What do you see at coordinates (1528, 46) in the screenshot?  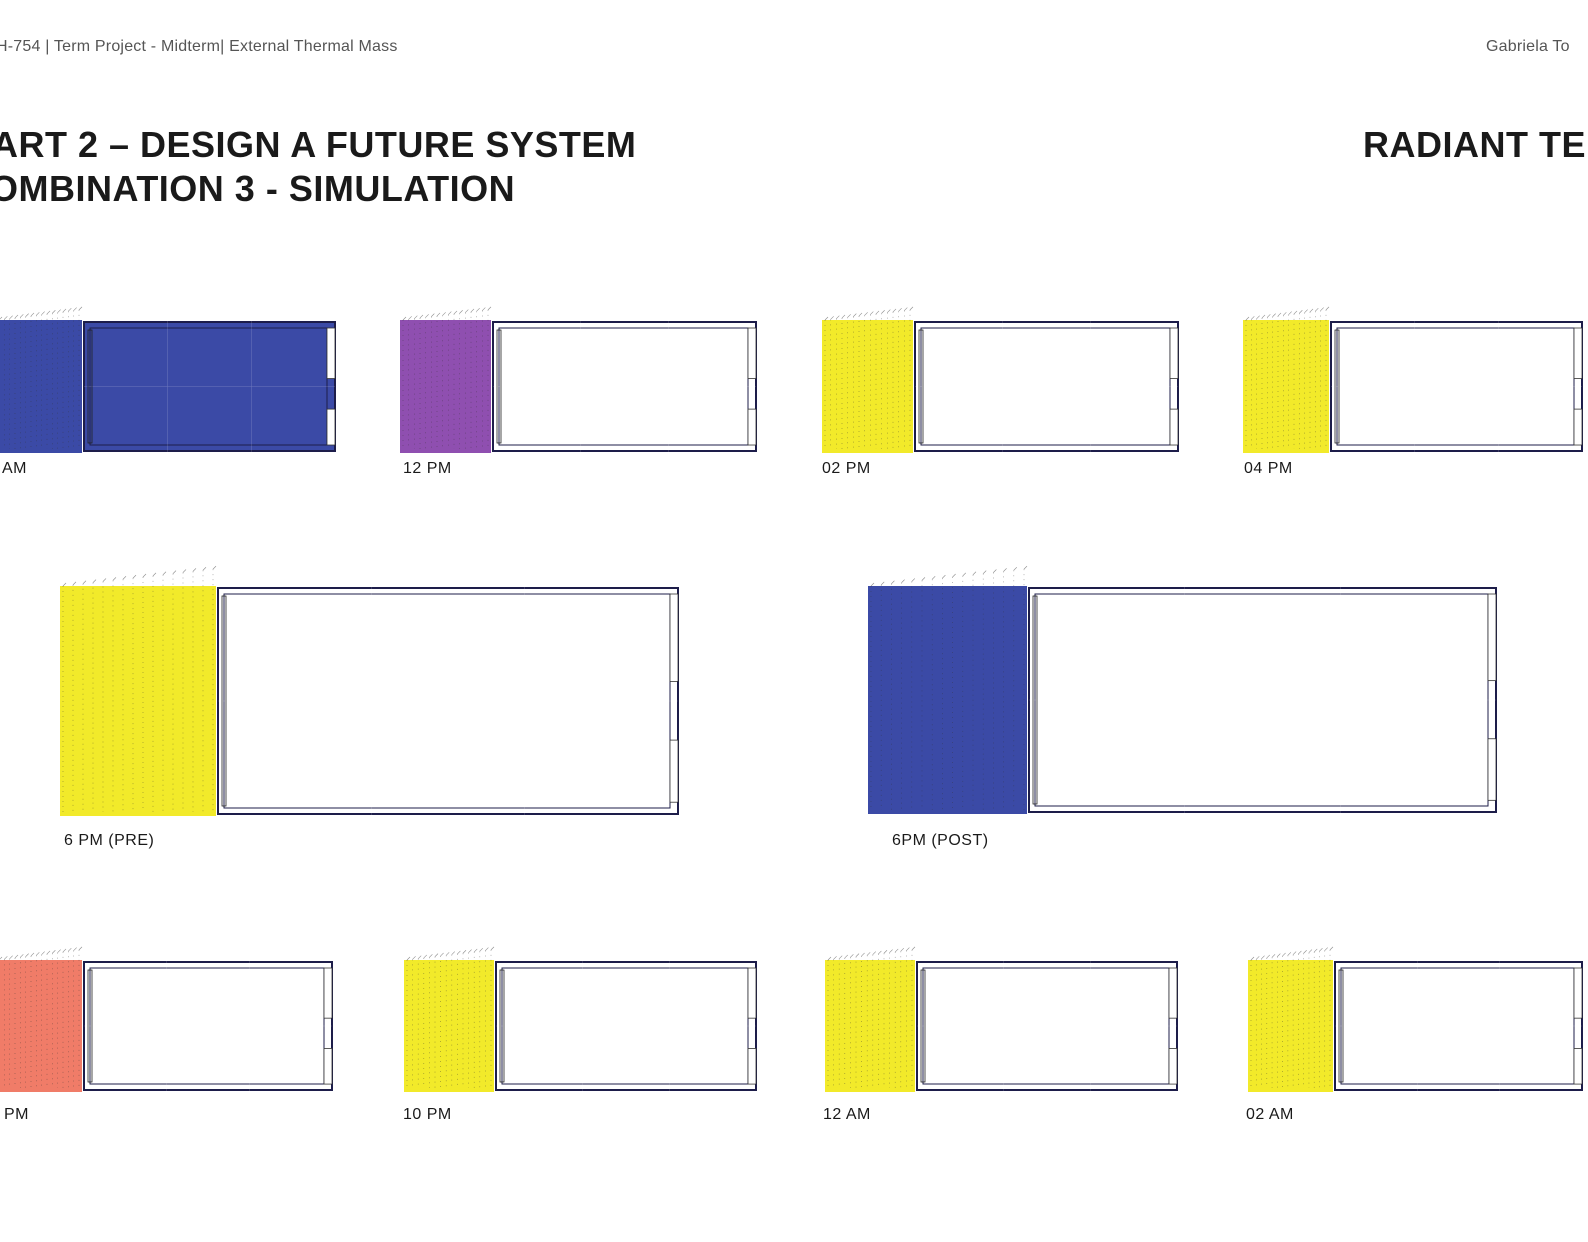 I see `header-right: Gabriela To` at bounding box center [1528, 46].